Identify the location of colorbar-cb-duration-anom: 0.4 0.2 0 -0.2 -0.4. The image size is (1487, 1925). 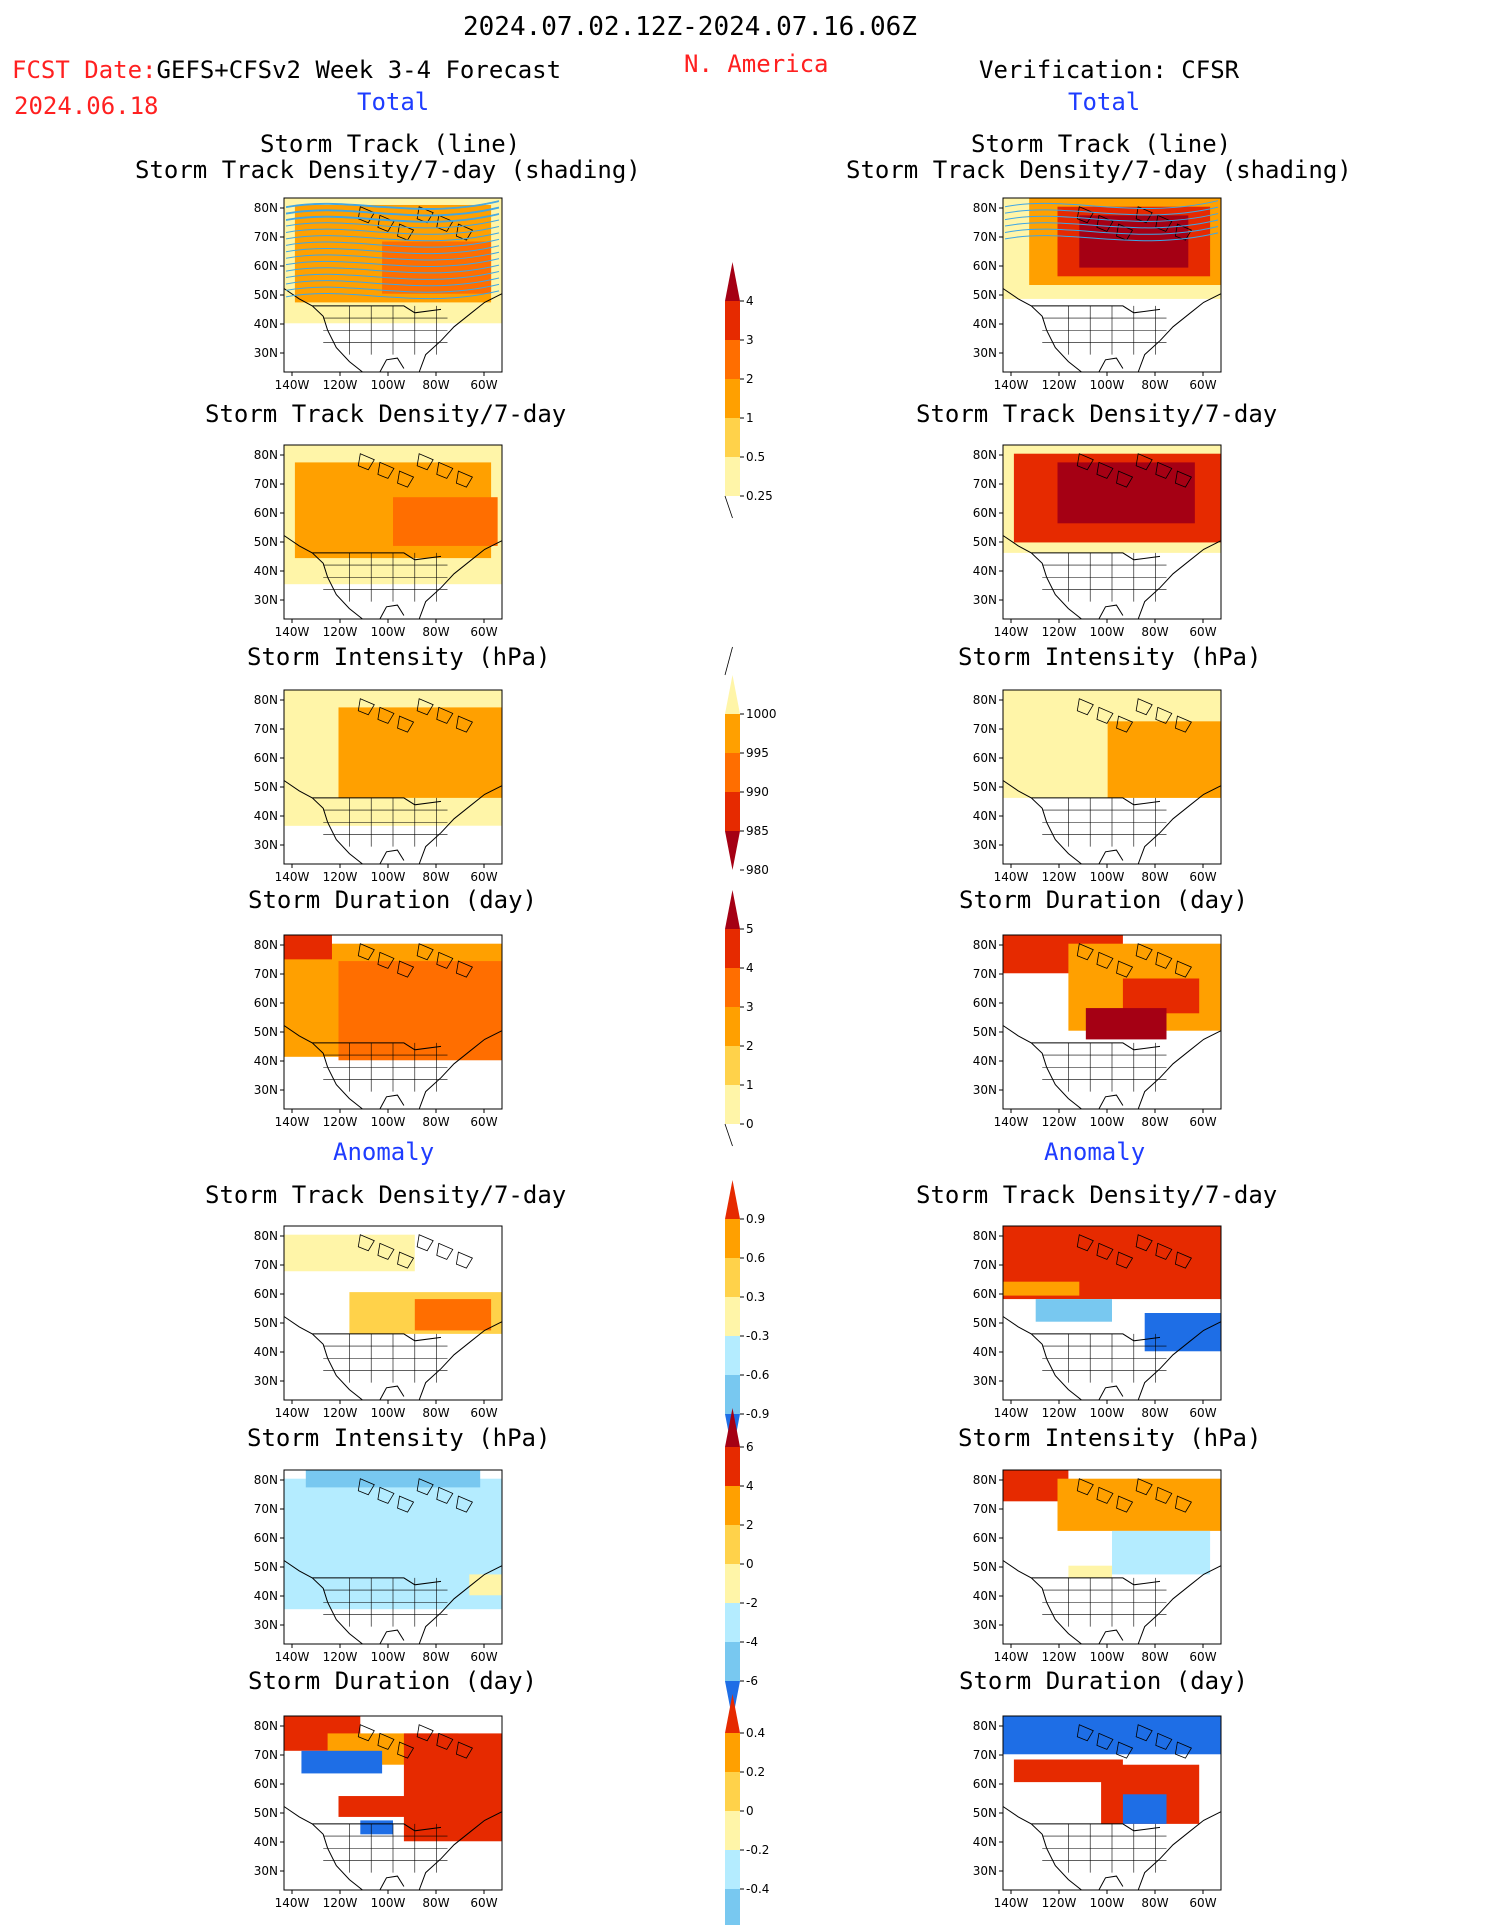
(747, 1809).